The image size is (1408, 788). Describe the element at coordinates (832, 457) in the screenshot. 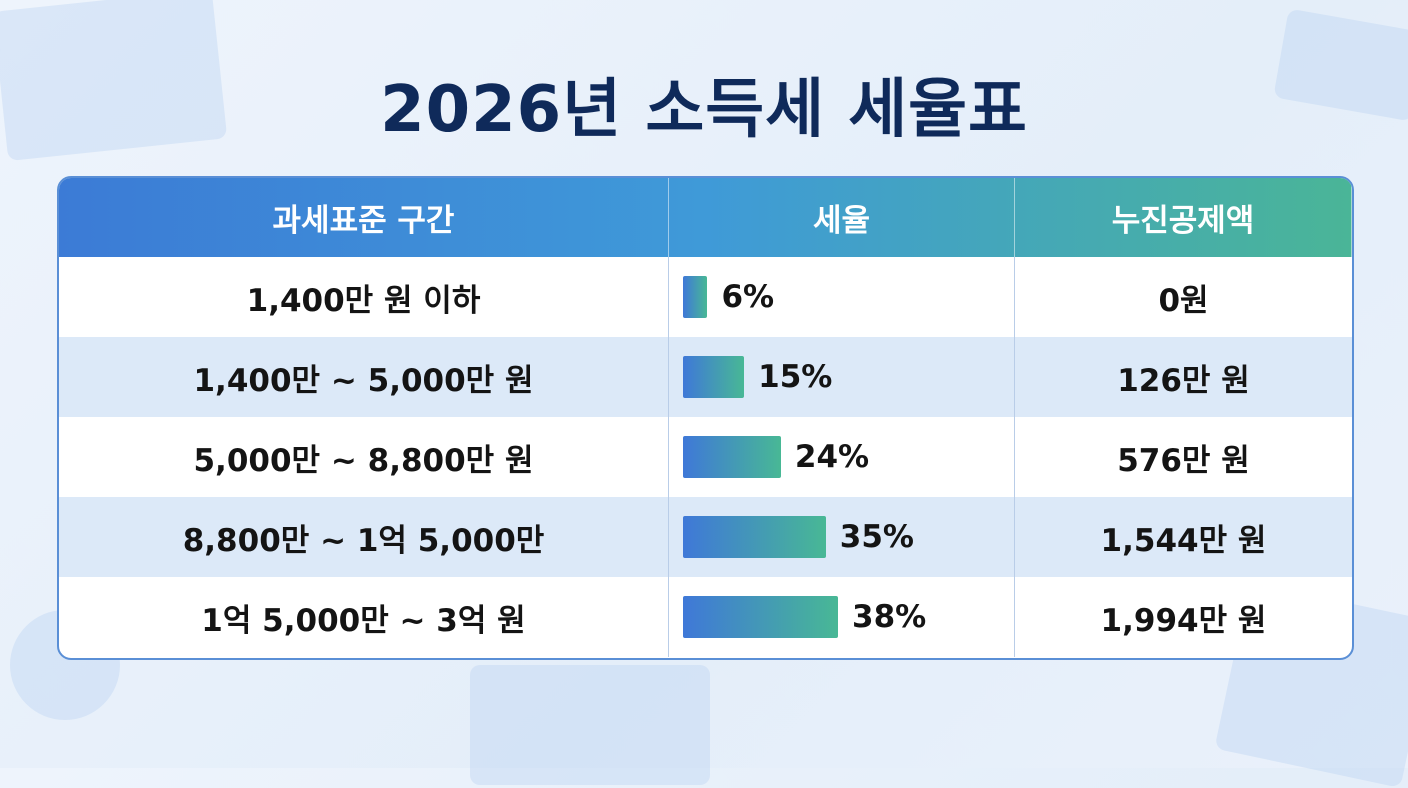

I see `rate-label: 24%` at that location.